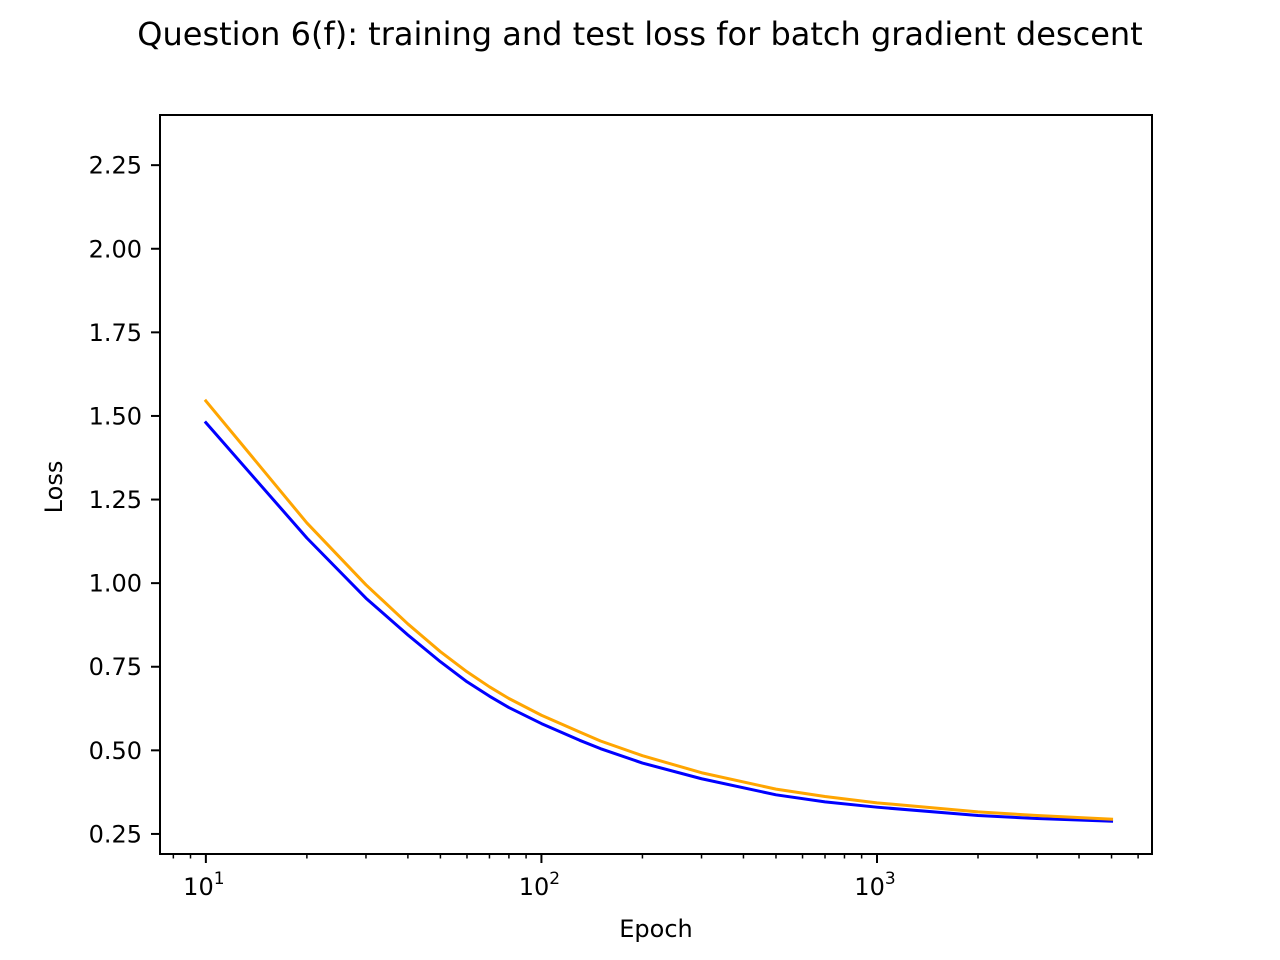 This screenshot has width=1280, height=960. Describe the element at coordinates (115, 584) in the screenshot. I see `y-tick-label: 1.00` at that location.